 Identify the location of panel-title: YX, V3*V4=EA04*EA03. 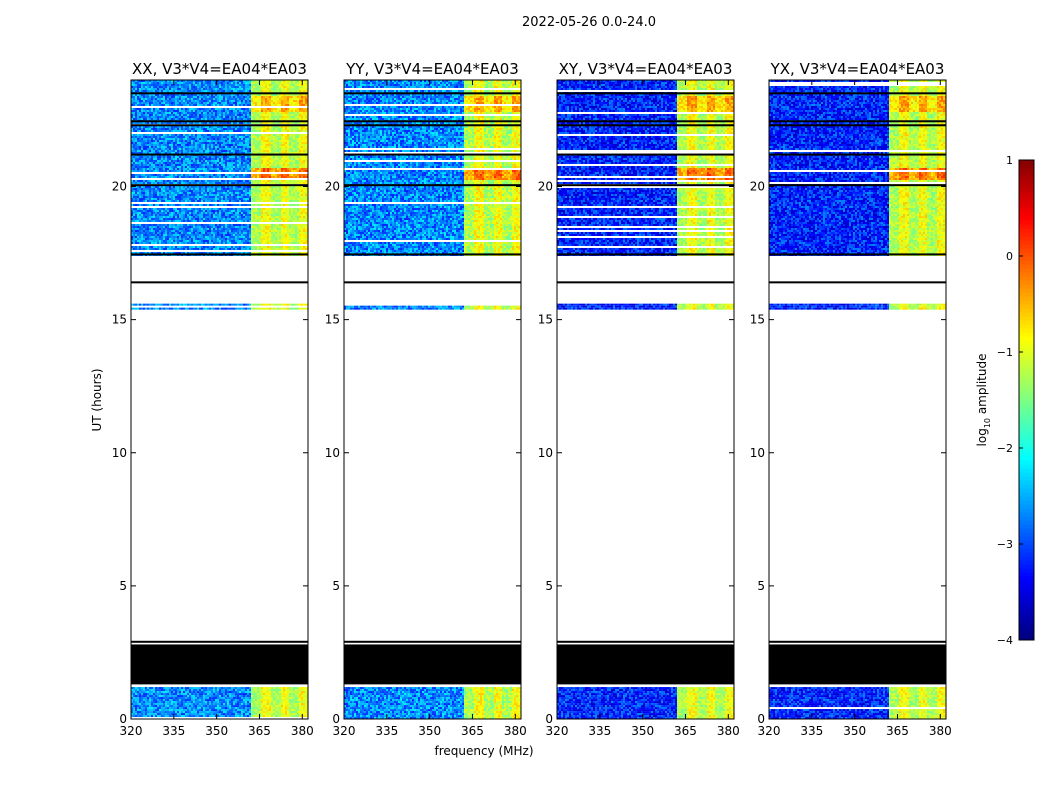
(857, 69).